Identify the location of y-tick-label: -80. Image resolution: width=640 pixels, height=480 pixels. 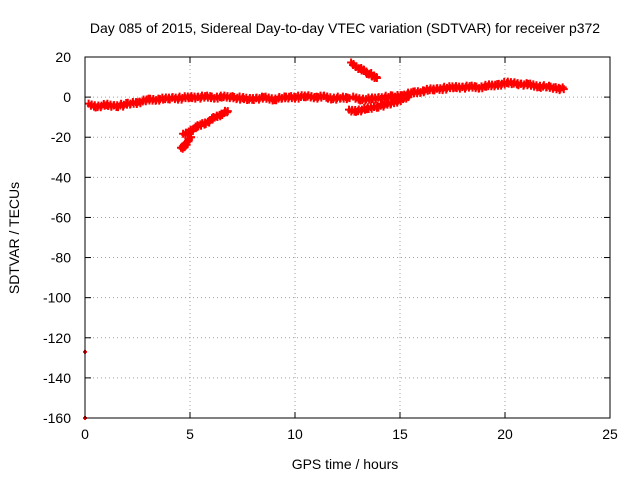
(61, 258).